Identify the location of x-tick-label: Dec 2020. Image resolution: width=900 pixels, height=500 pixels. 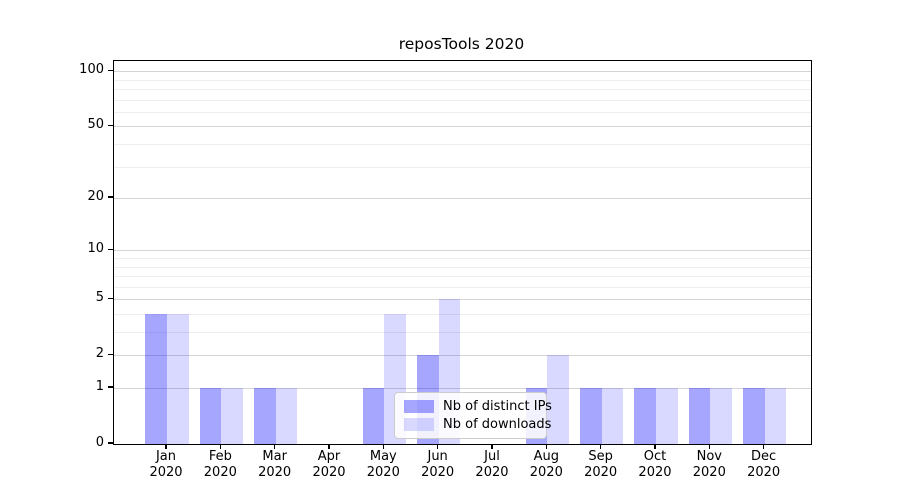
(764, 464).